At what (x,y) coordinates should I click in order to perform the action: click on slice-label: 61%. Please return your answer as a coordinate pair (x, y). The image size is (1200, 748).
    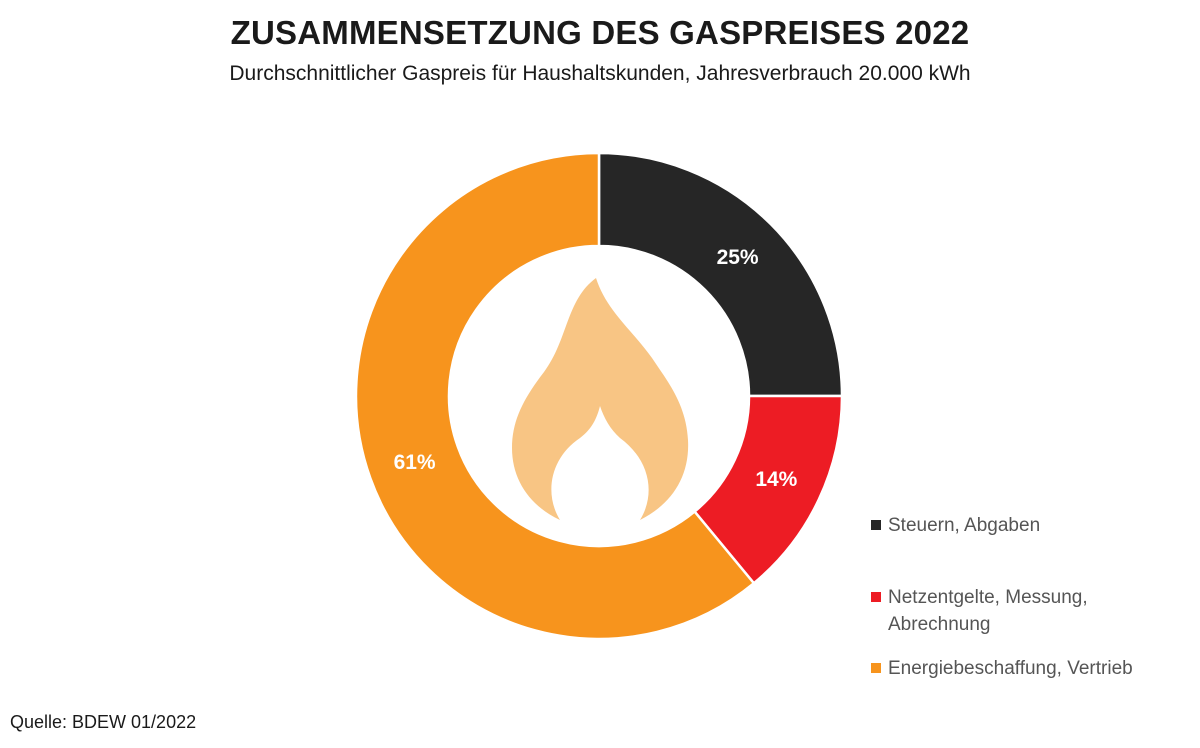
    Looking at the image, I should click on (415, 462).